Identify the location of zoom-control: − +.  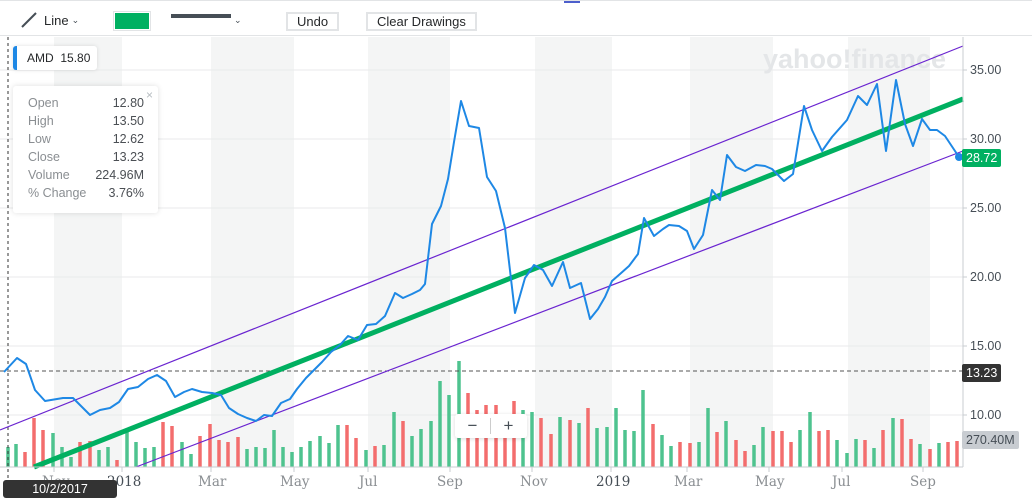
(491, 426).